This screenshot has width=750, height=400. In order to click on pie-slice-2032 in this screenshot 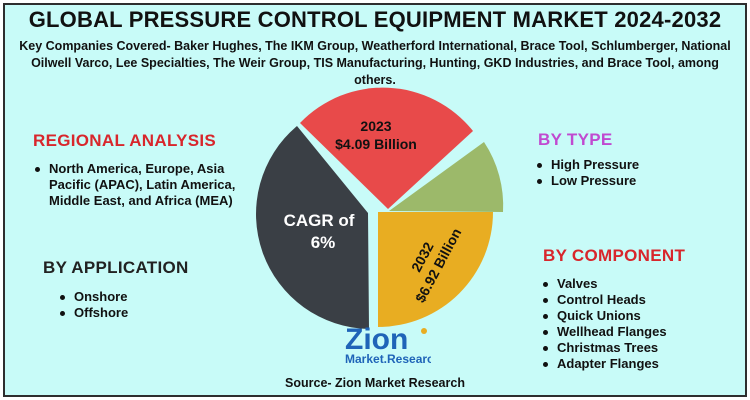, I will do `click(435, 269)`.